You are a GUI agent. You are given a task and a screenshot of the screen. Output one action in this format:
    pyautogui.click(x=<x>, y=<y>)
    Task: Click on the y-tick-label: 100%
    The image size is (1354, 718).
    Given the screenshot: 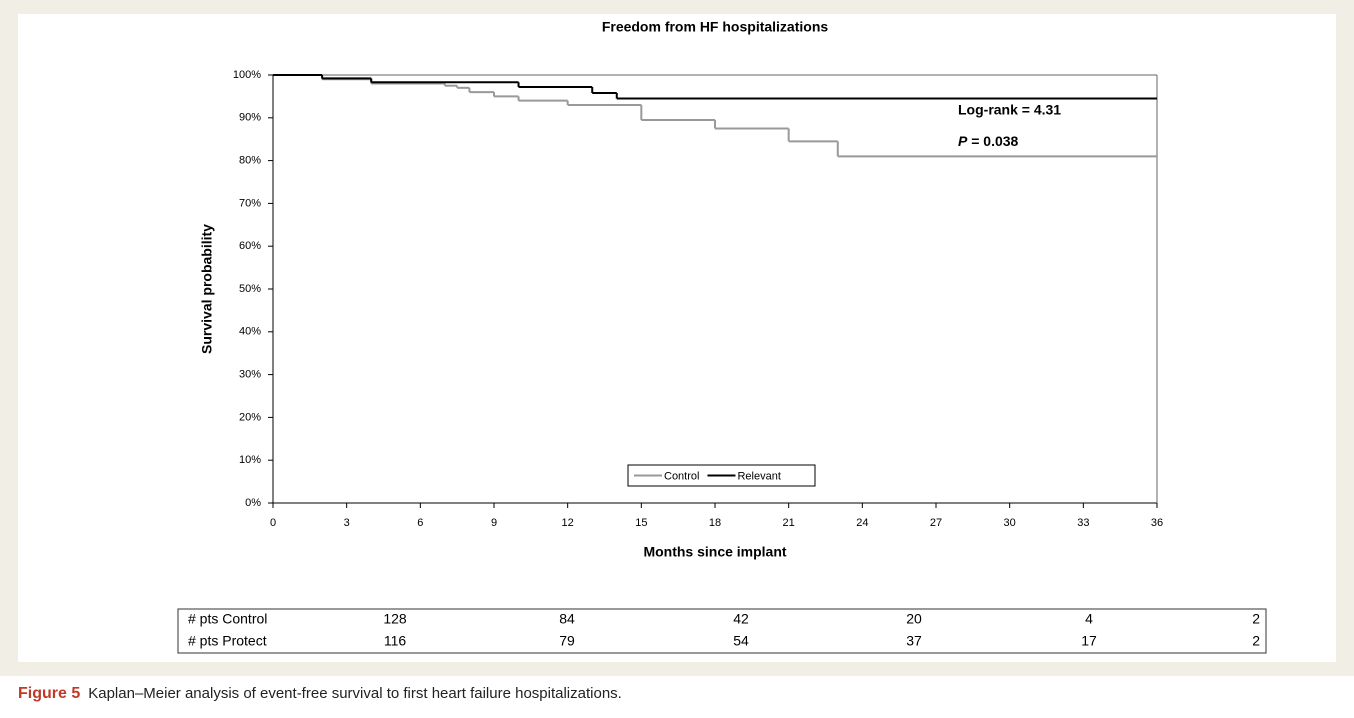 What is the action you would take?
    pyautogui.click(x=247, y=75)
    